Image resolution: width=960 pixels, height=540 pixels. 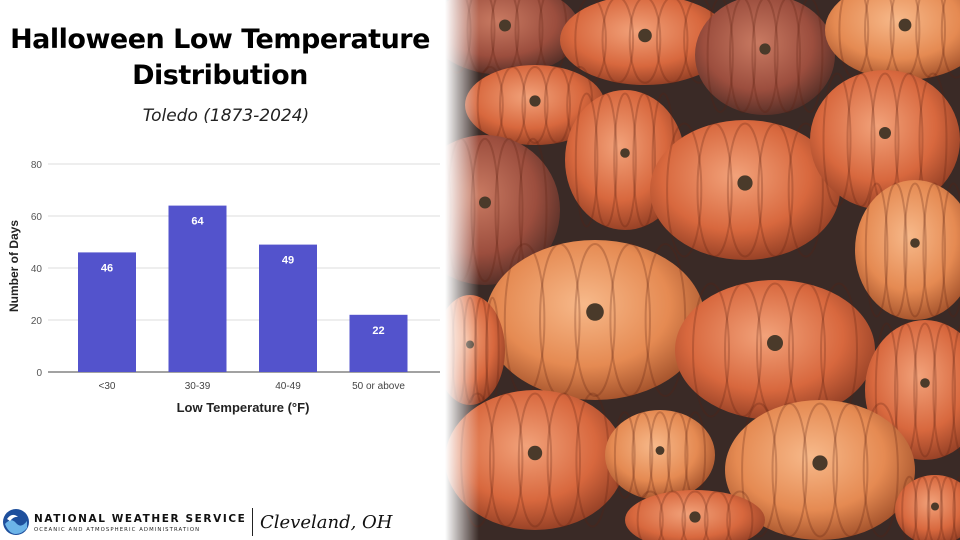 I want to click on y-axis-label: Number of Days, so click(x=14, y=266).